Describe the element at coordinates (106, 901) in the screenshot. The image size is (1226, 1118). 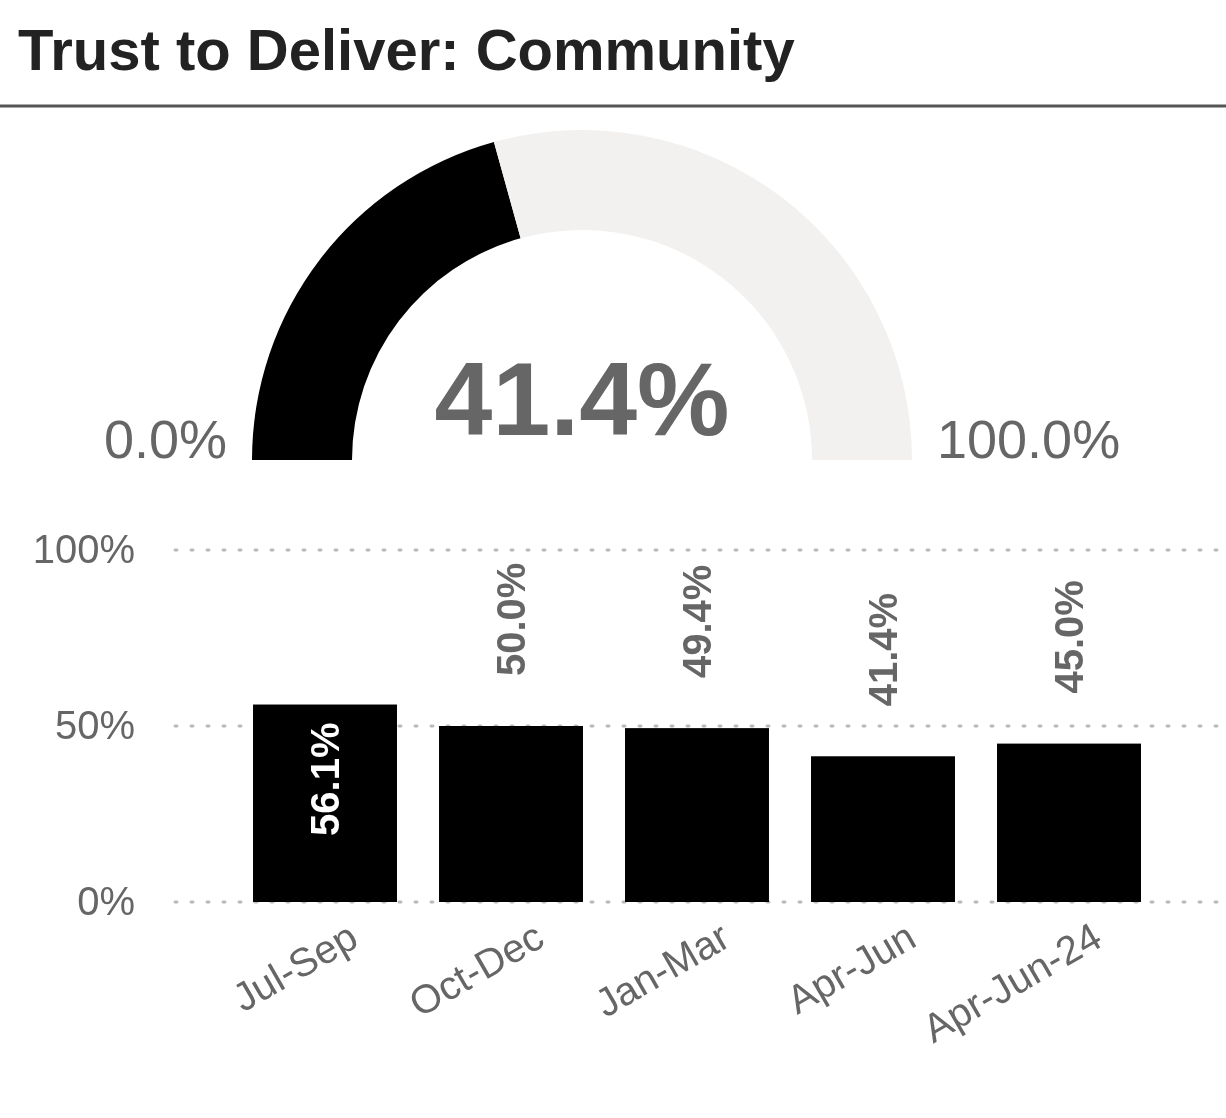
I see `y-tick-label: 0%` at that location.